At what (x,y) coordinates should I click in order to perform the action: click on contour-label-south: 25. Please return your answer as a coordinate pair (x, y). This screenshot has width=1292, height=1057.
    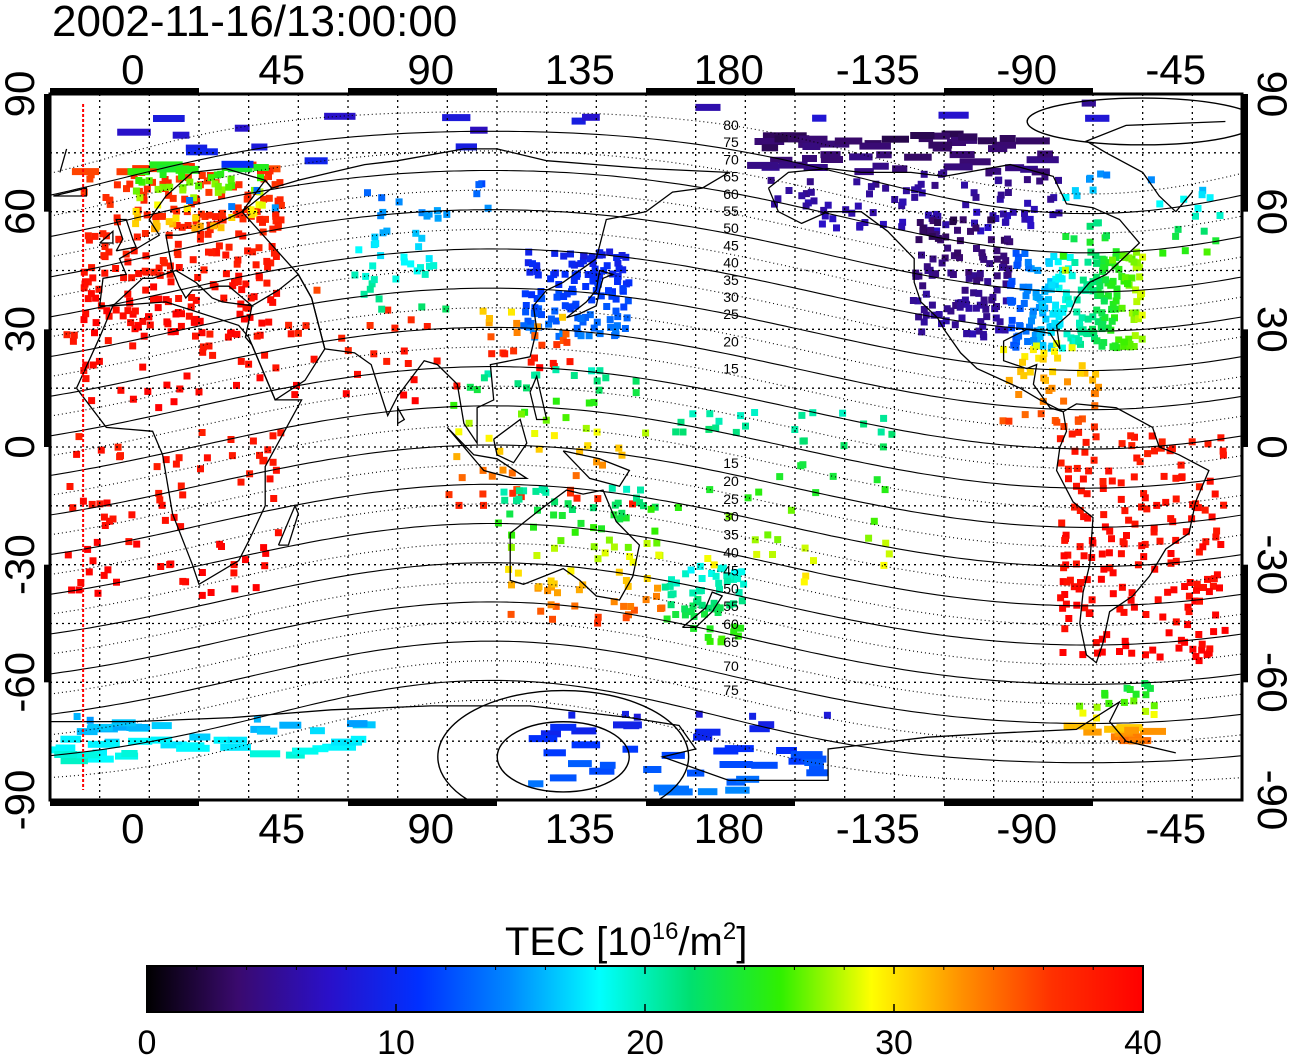
    Looking at the image, I should click on (731, 499).